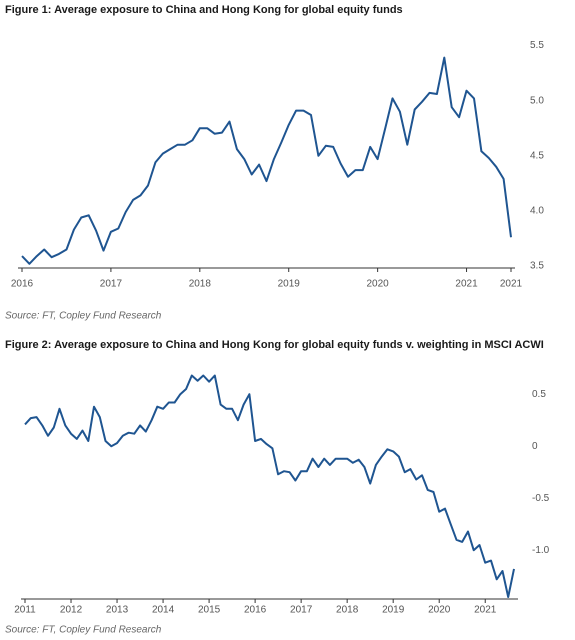 This screenshot has height=640, width=575. What do you see at coordinates (539, 394) in the screenshot?
I see `y-tick-label: 0.5` at bounding box center [539, 394].